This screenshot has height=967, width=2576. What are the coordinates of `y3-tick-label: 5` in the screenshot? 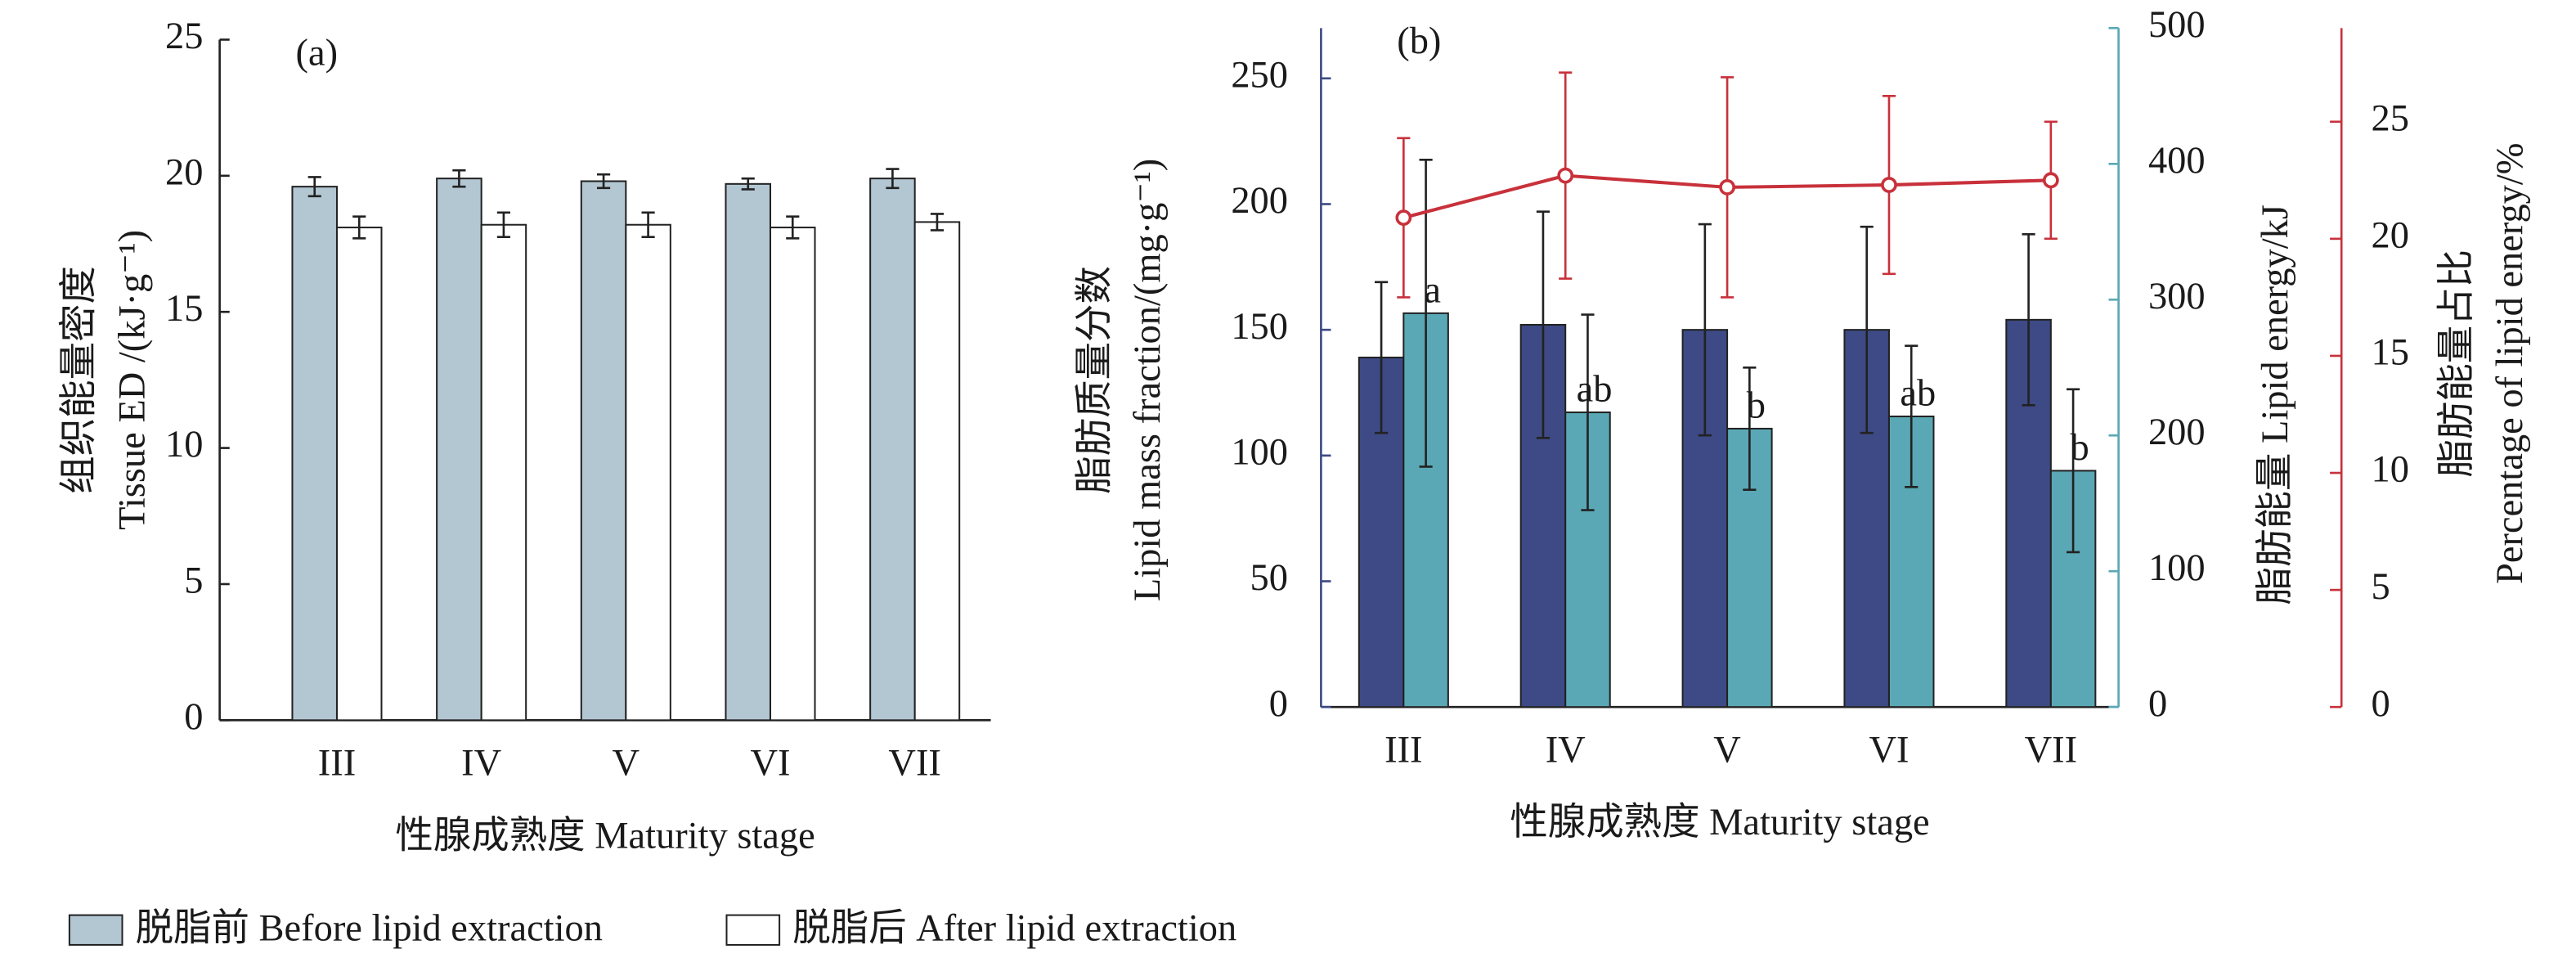 It's located at (2381, 587).